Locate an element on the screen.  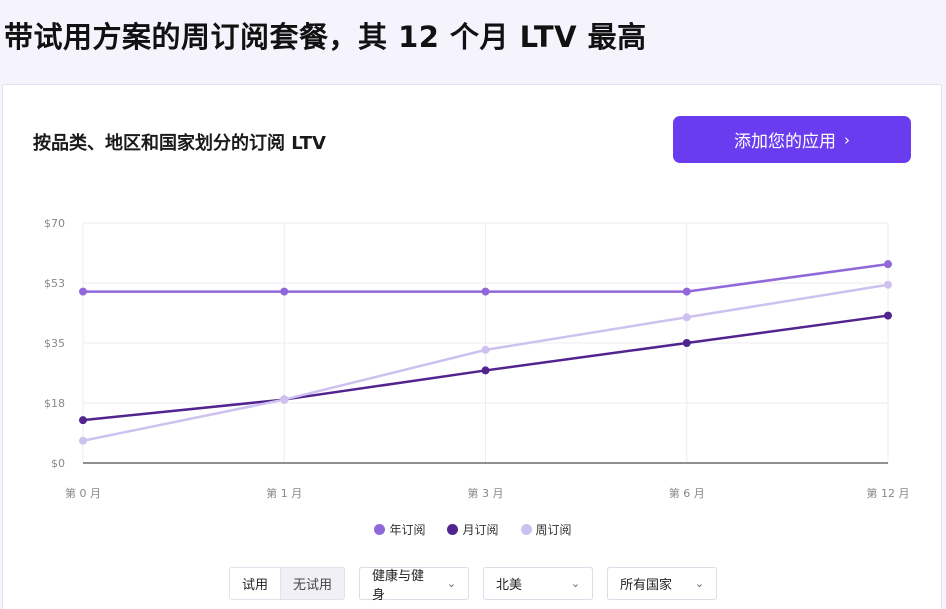
y-tick-label: $70 is located at coordinates (54, 223).